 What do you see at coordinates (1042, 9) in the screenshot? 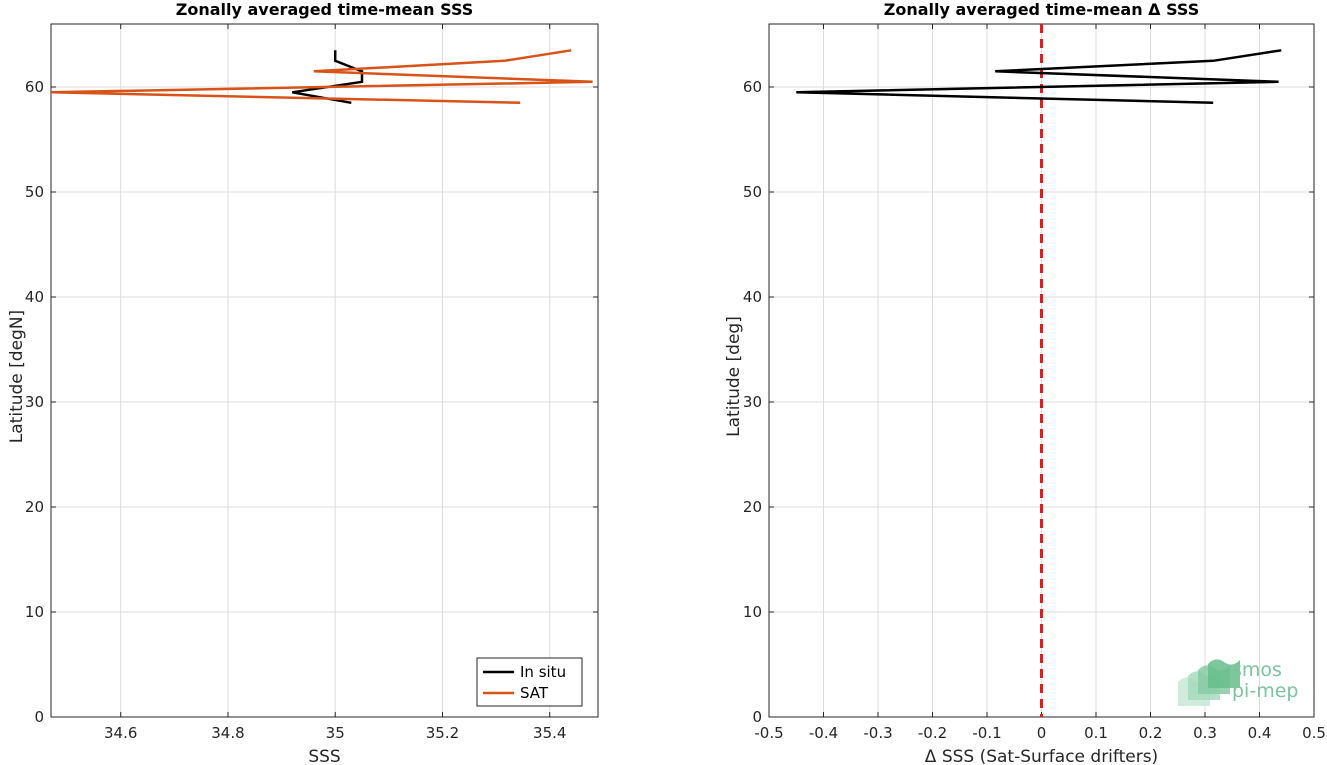
I see `right-chart-title: Zonally averaged time-mean Δ SSS` at bounding box center [1042, 9].